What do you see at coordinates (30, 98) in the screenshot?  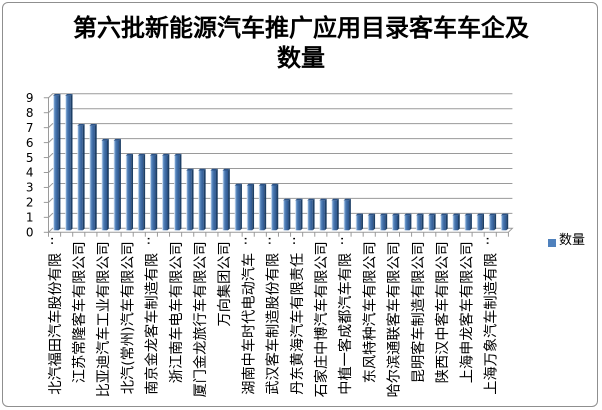 I see `y-axis-tick-label: 9` at bounding box center [30, 98].